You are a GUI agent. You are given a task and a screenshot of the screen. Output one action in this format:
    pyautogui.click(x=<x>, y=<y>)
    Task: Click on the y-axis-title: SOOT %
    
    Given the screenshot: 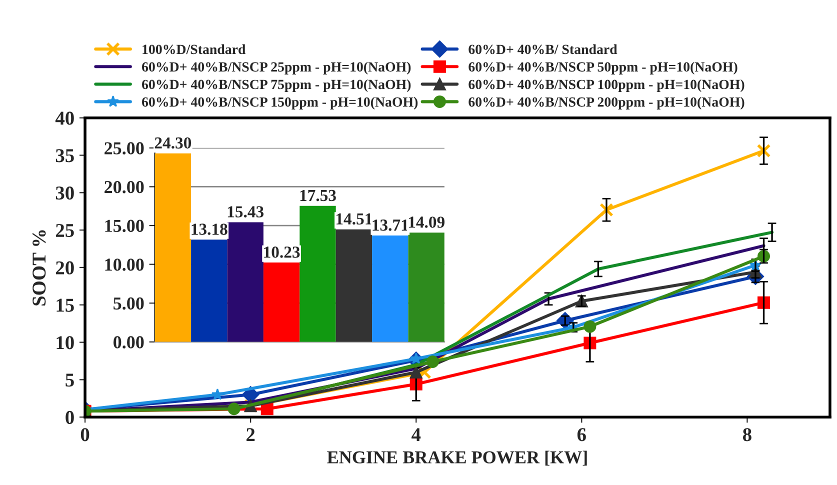 What is the action you would take?
    pyautogui.click(x=39, y=268)
    